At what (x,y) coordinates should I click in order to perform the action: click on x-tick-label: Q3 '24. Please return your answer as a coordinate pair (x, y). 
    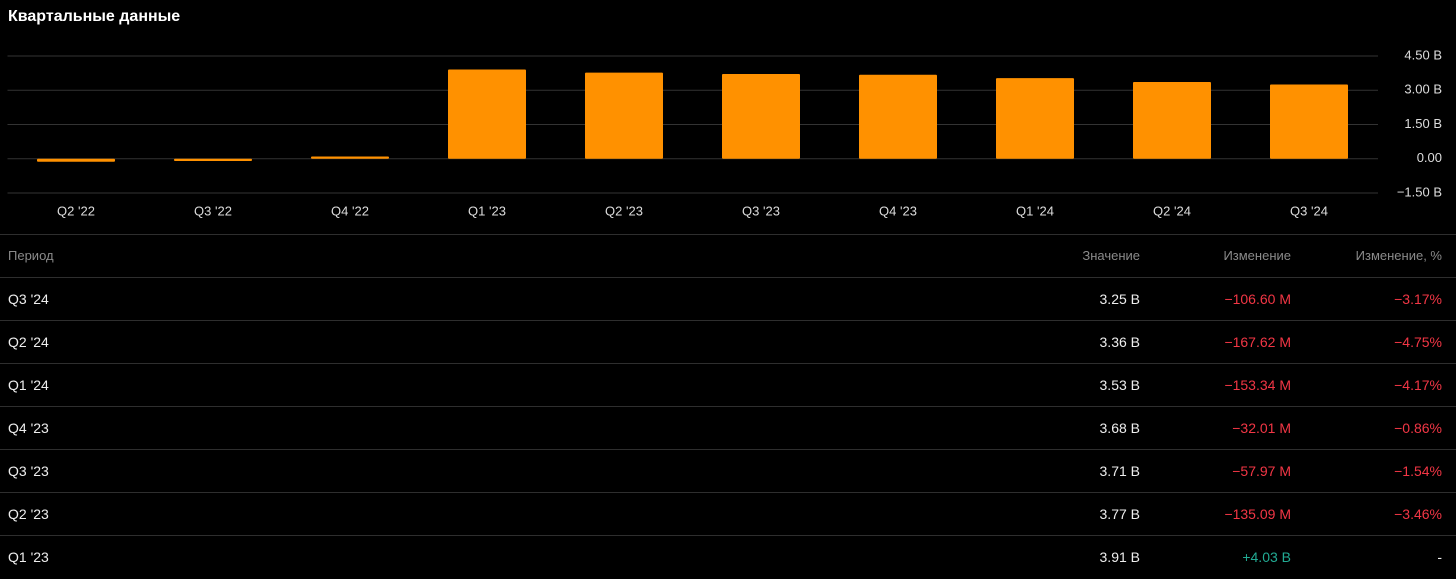
    Looking at the image, I should click on (1309, 210).